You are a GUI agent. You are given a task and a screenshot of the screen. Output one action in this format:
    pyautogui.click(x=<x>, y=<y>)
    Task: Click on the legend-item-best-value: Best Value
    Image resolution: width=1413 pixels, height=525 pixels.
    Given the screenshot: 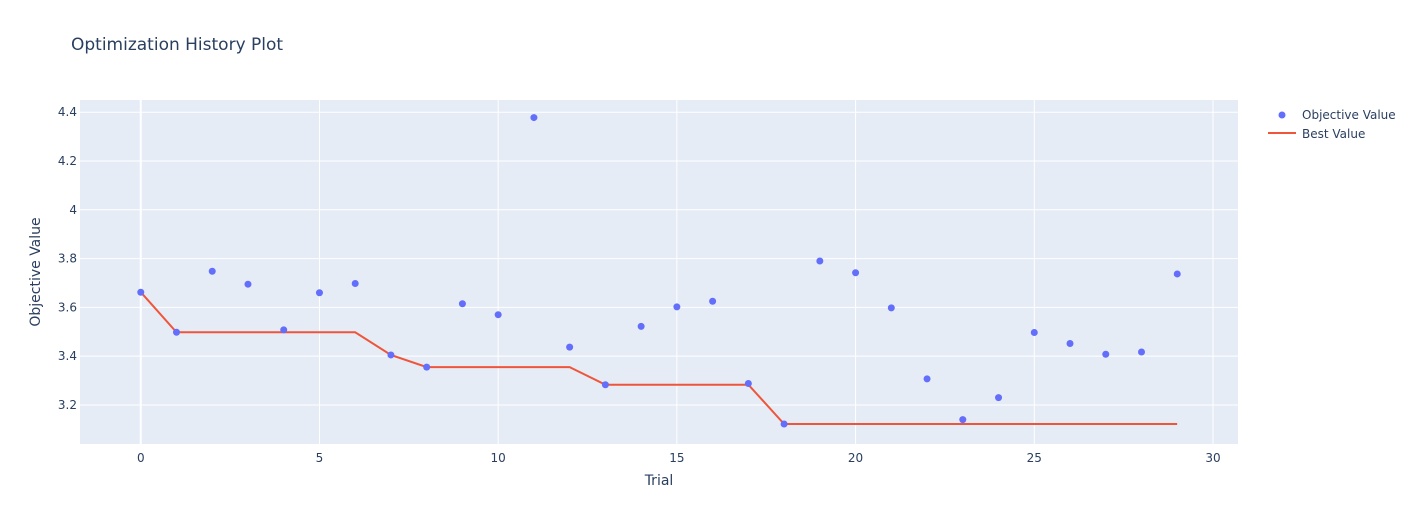 What is the action you would take?
    pyautogui.click(x=1316, y=134)
    